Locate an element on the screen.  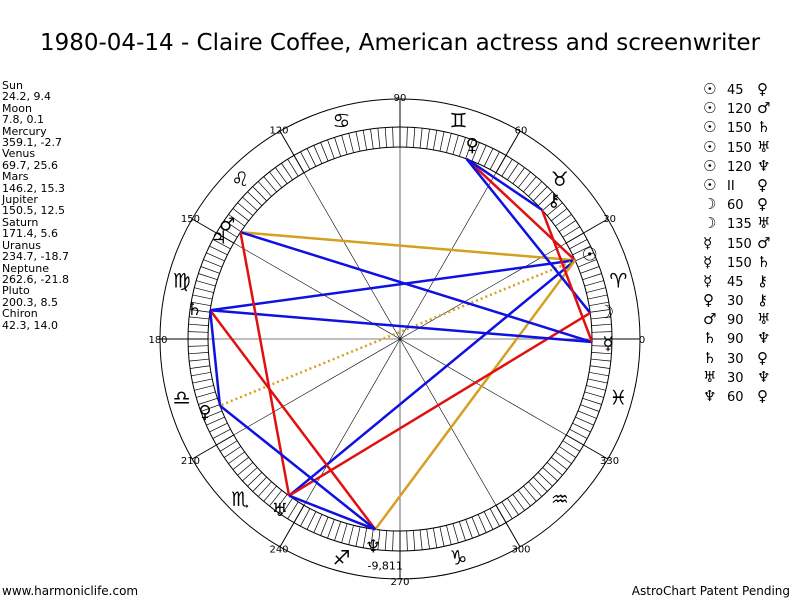
planet-sun-icon: ☉ is located at coordinates (590, 255).